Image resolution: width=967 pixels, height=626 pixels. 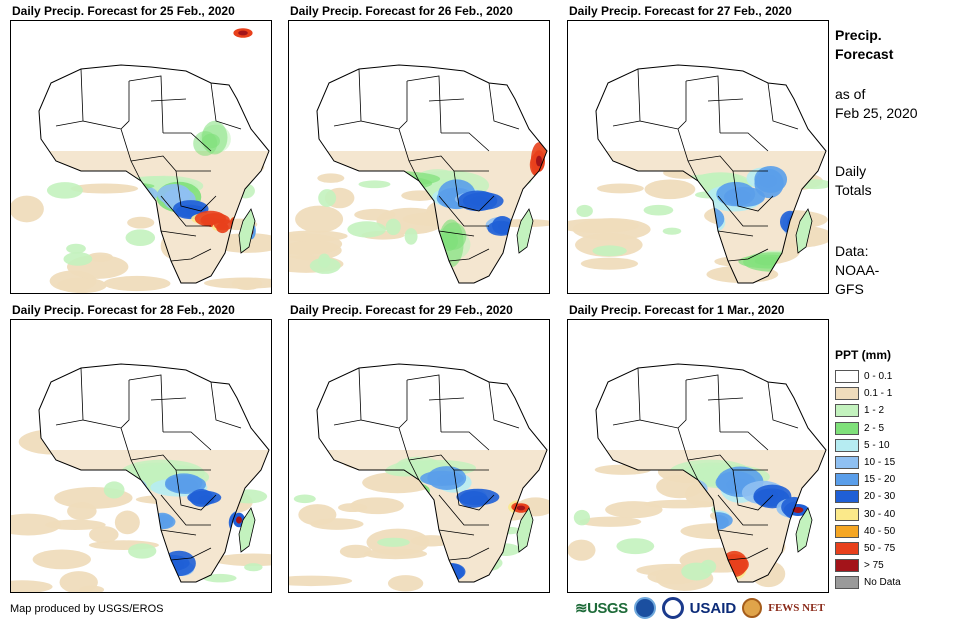 I want to click on legend-item: 0 - 0.1, so click(x=899, y=376).